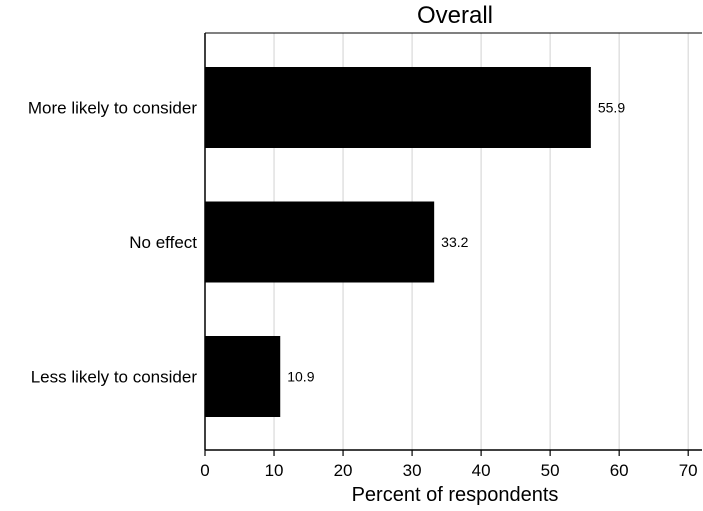  Describe the element at coordinates (455, 15) in the screenshot. I see `chart-title: Overall` at that location.